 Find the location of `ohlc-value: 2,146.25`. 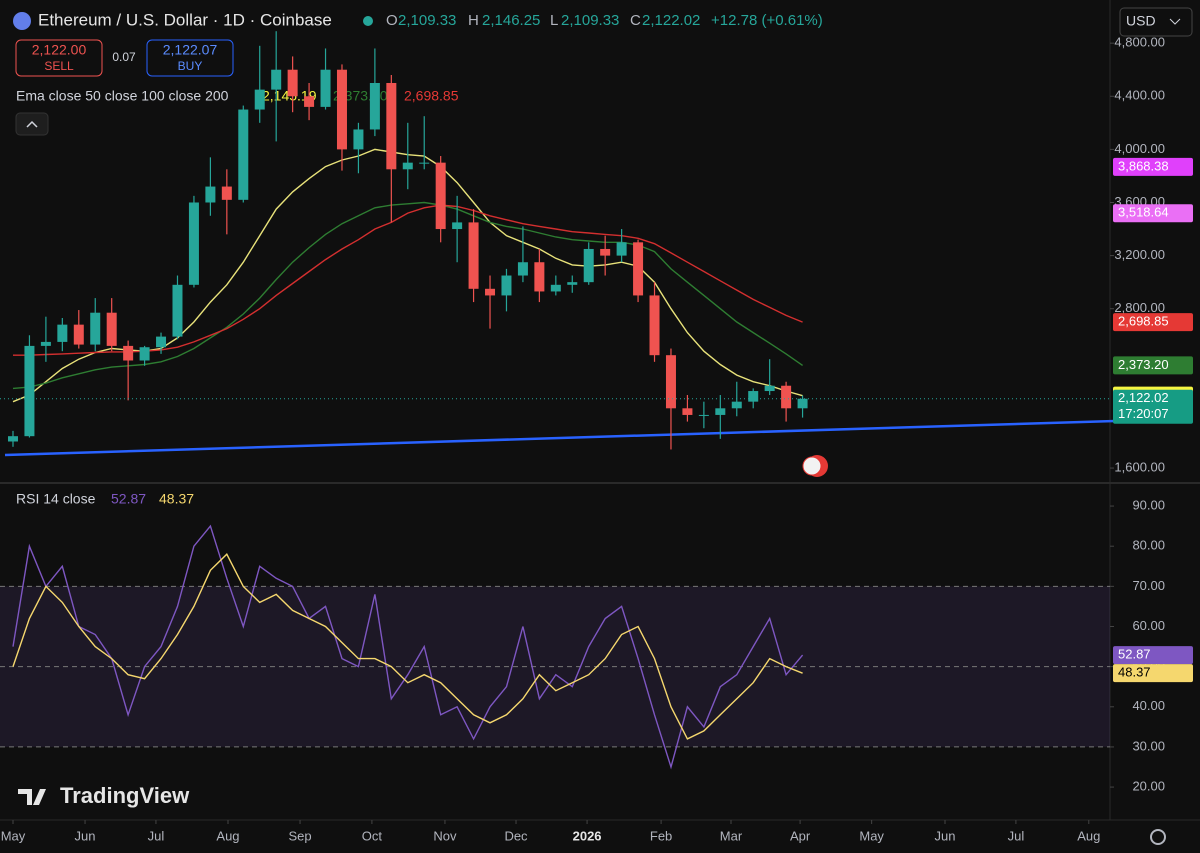

ohlc-value: 2,146.25 is located at coordinates (511, 20).